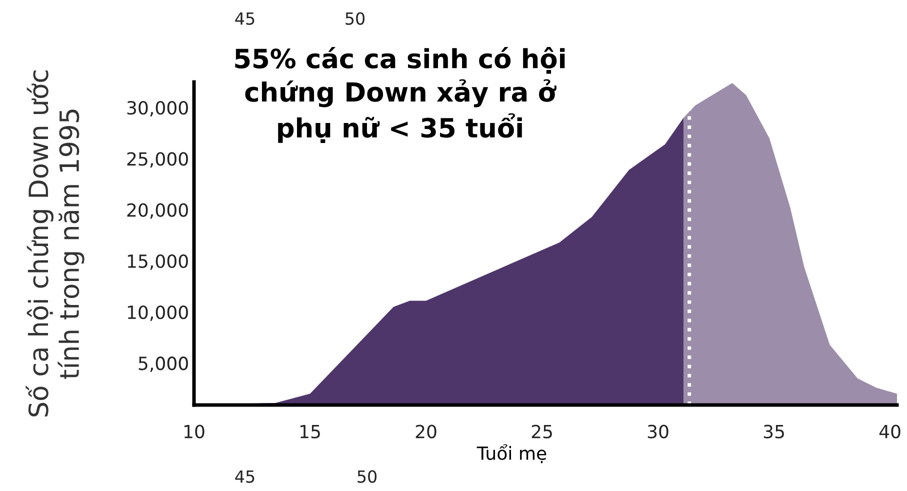 Image resolution: width=907 pixels, height=491 pixels. Describe the element at coordinates (55, 243) in the screenshot. I see `y-axis-title: Số ca hội chứng Down ước tính trong năm 1995` at that location.